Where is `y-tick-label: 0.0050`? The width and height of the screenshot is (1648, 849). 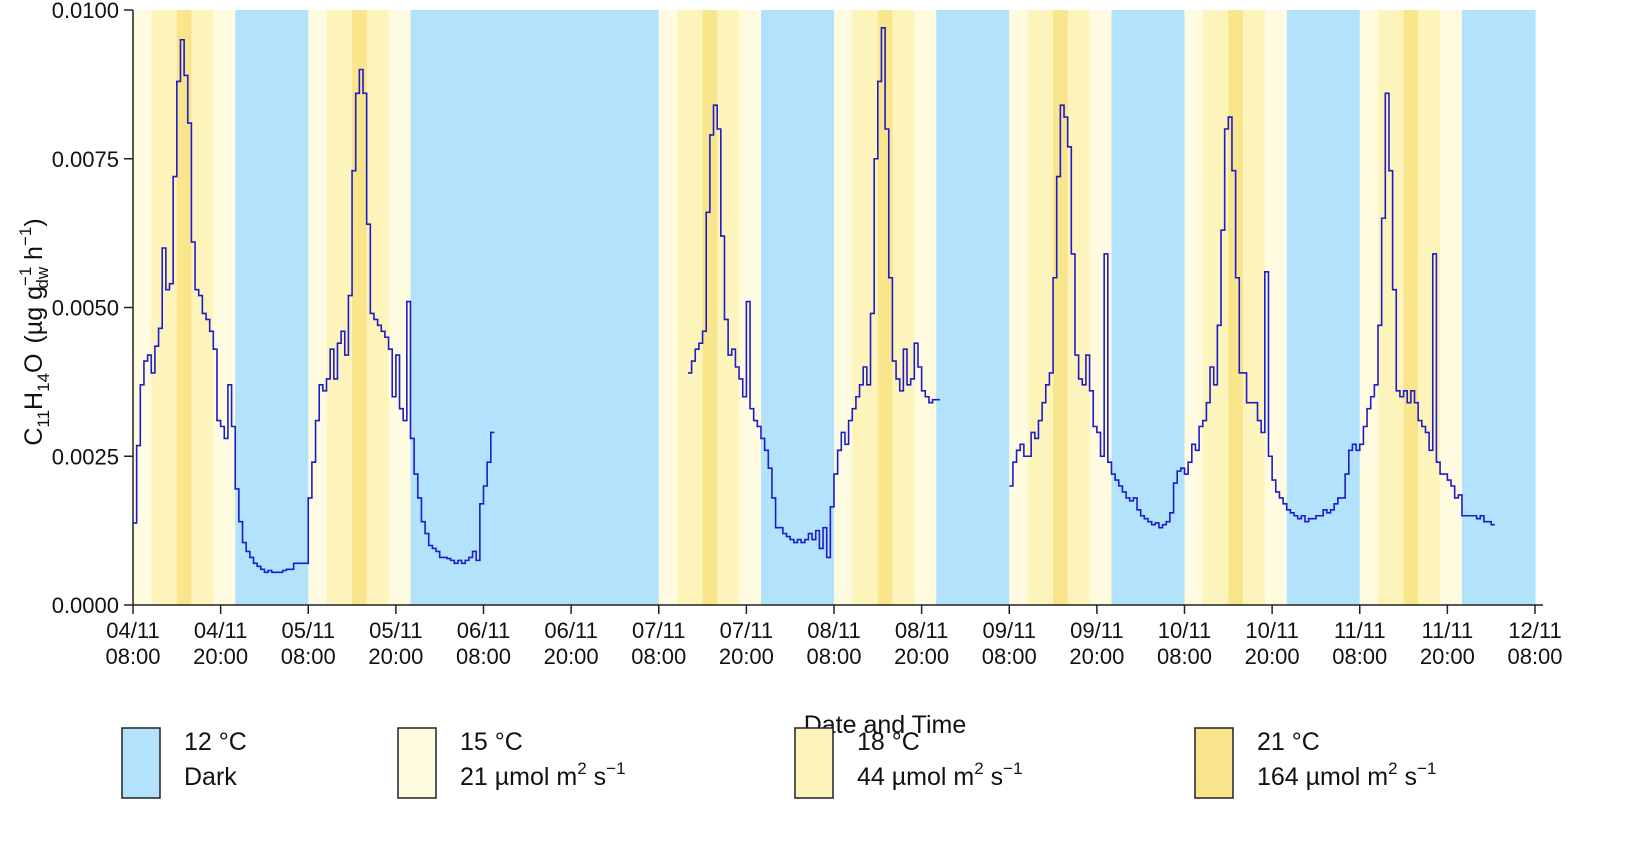 y-tick-label: 0.0050 is located at coordinates (85, 308).